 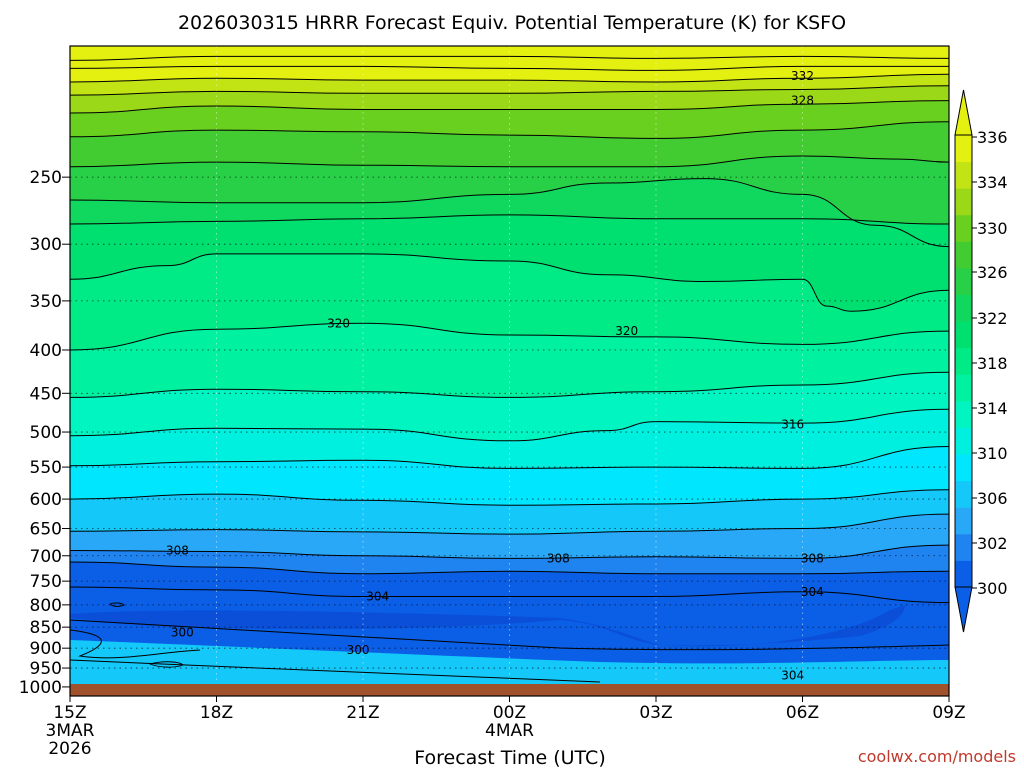 I want to click on colorbar-label: 300, so click(x=992, y=588).